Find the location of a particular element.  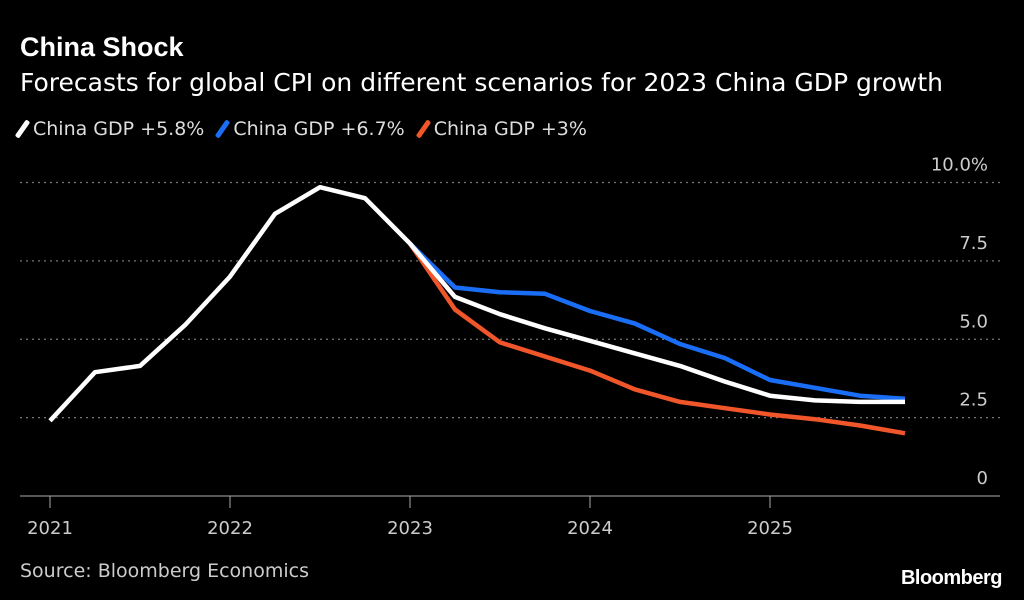

legend-label: China GDP +3% is located at coordinates (510, 129).